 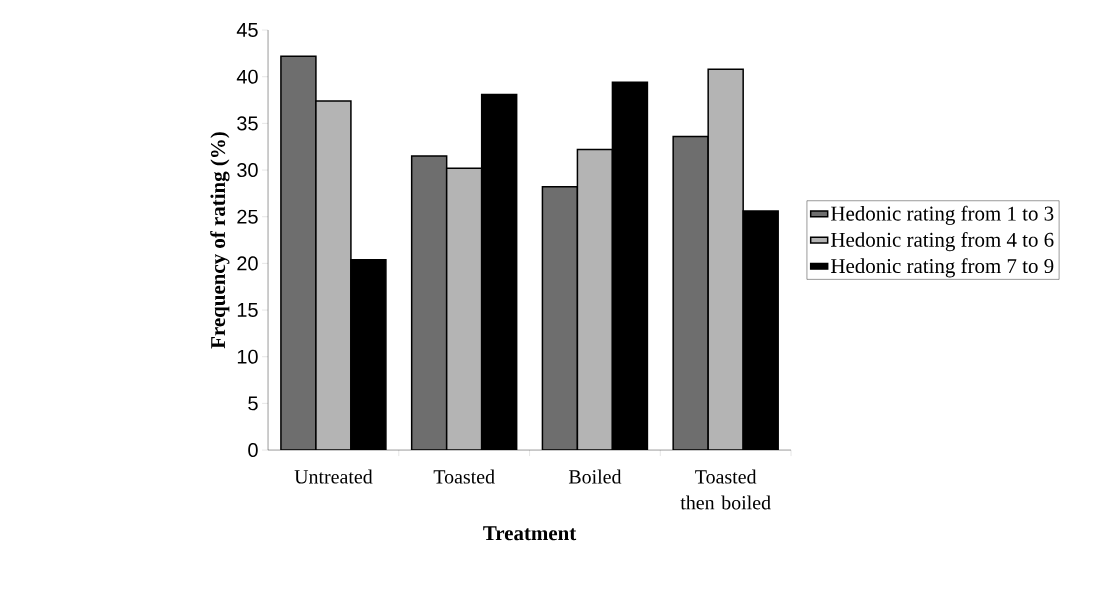 I want to click on x-axis-title: Treatment, so click(x=530, y=533).